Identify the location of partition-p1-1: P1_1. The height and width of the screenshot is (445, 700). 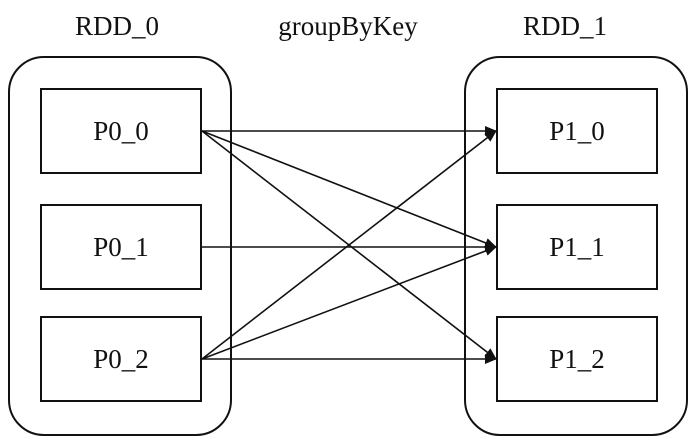
(577, 247).